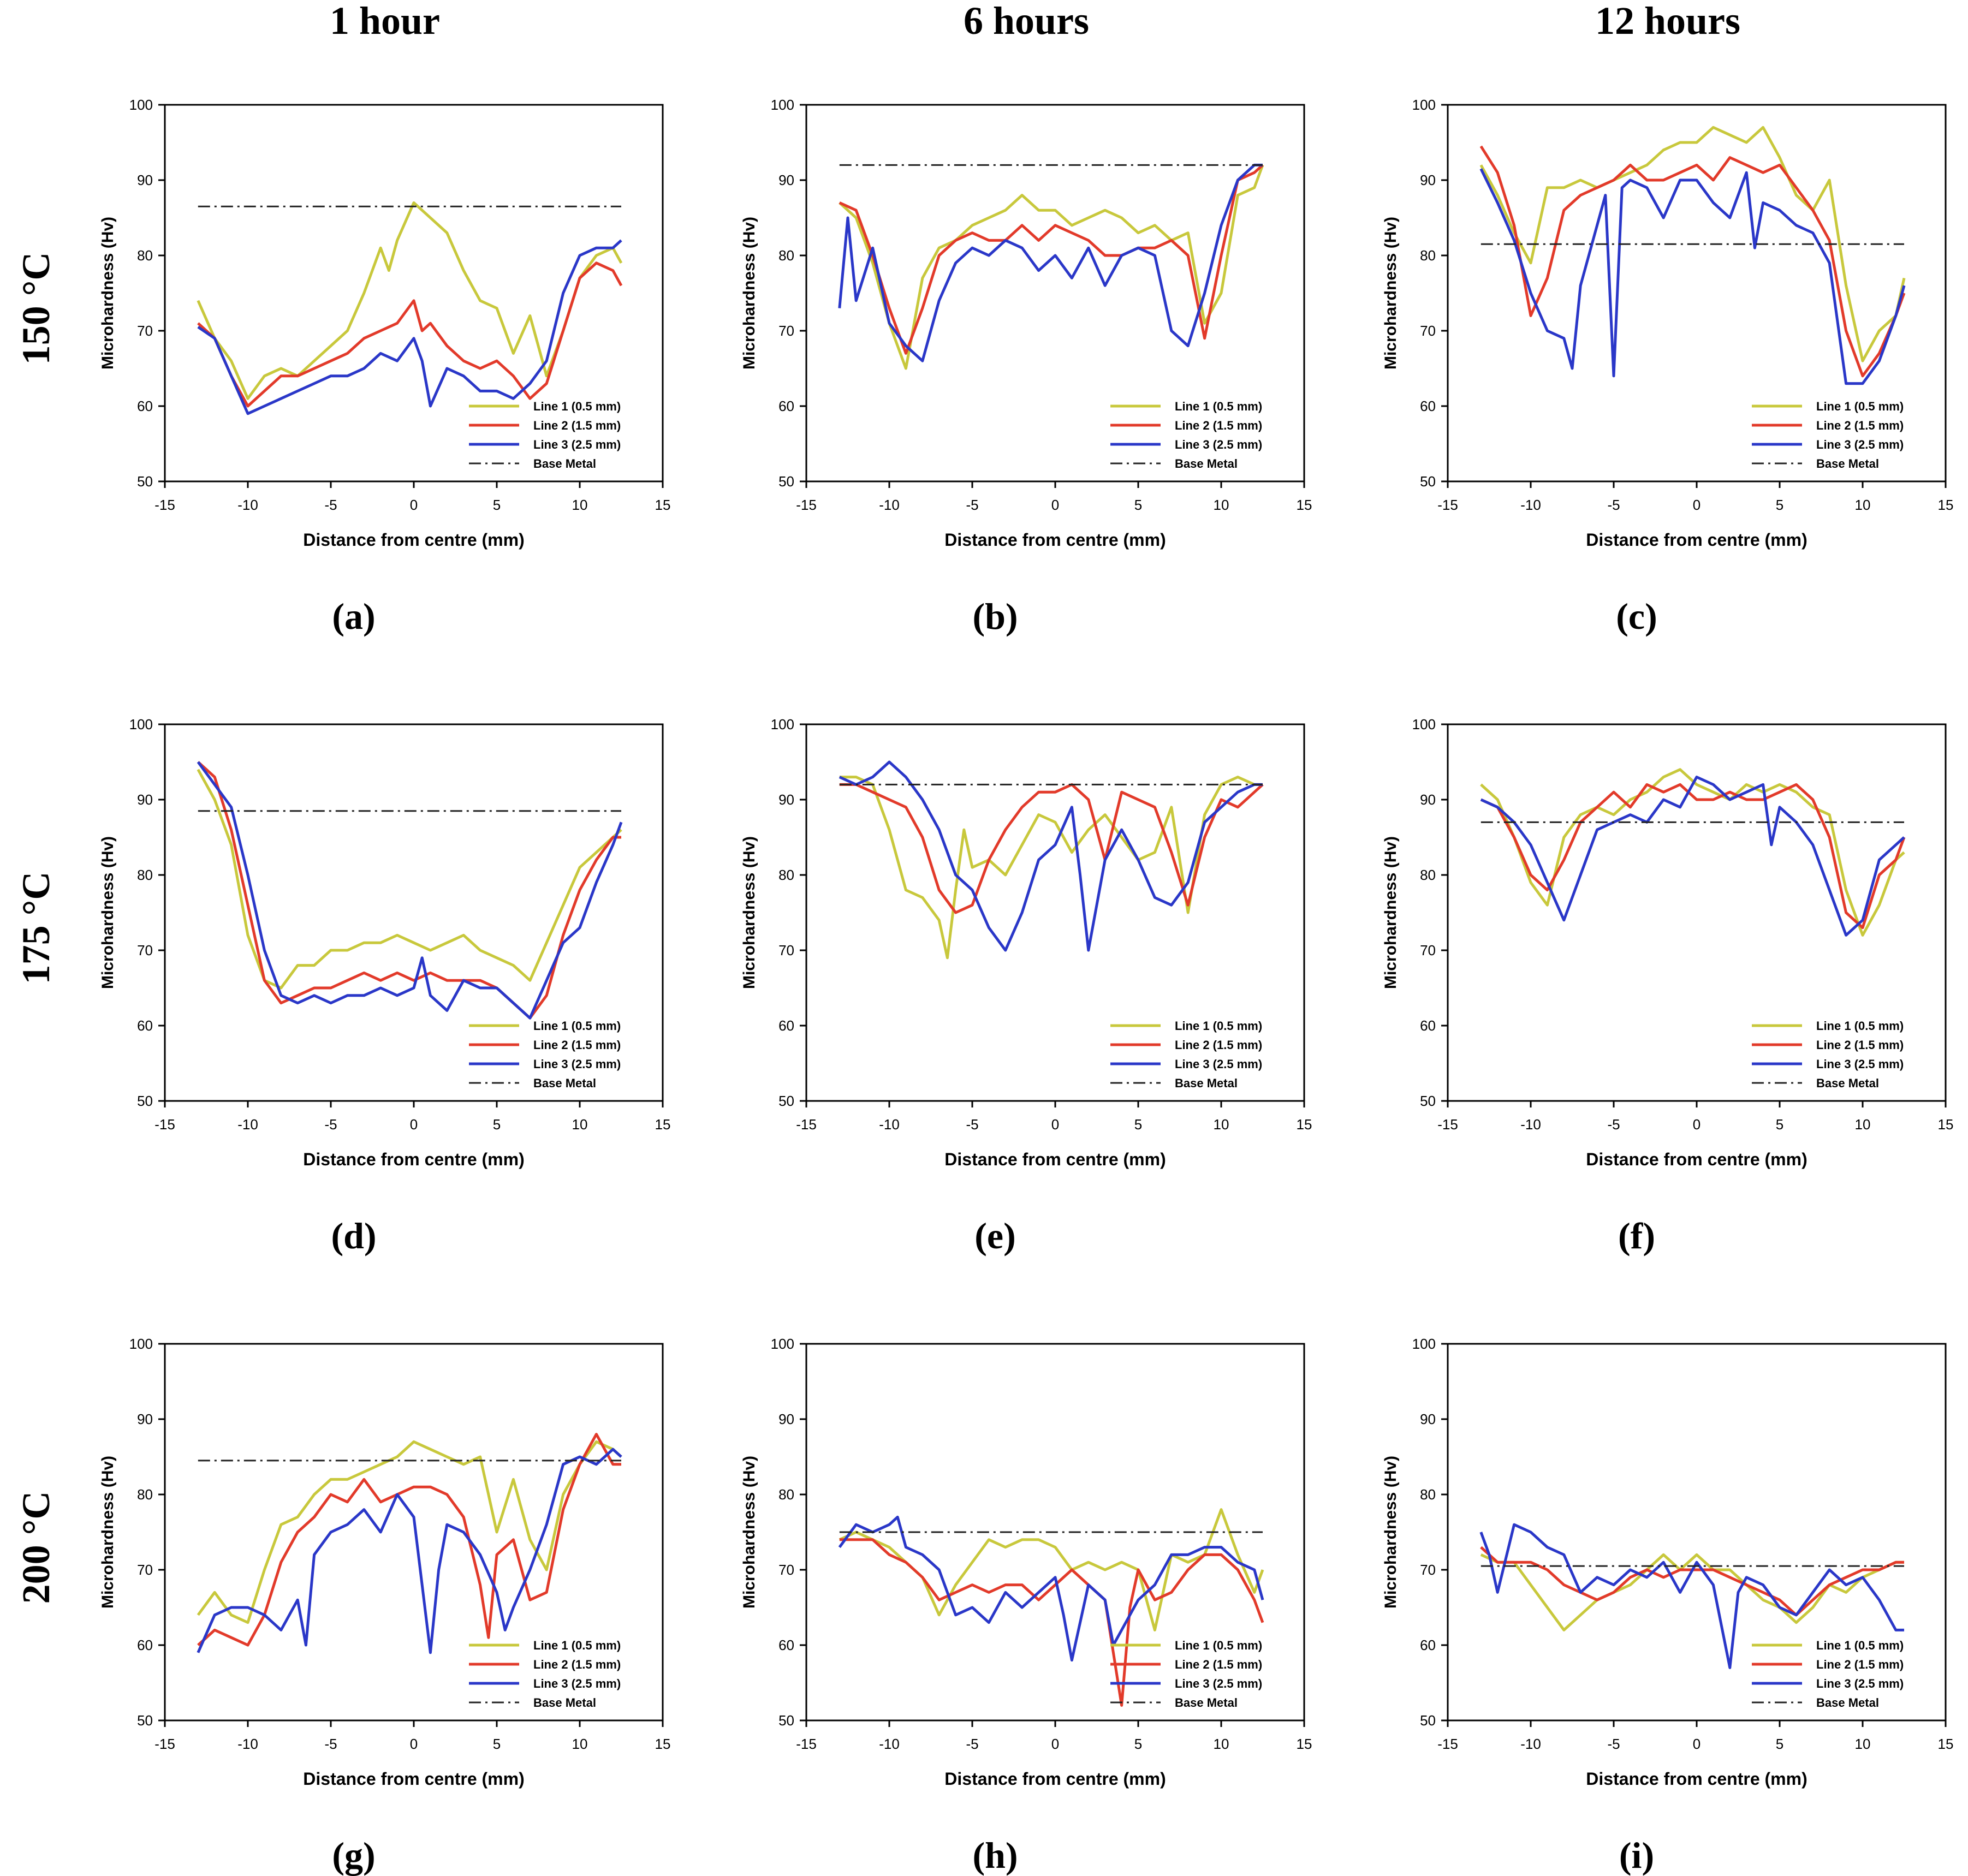  Describe the element at coordinates (36, 308) in the screenshot. I see `row-header-150c: 150 °C` at that location.